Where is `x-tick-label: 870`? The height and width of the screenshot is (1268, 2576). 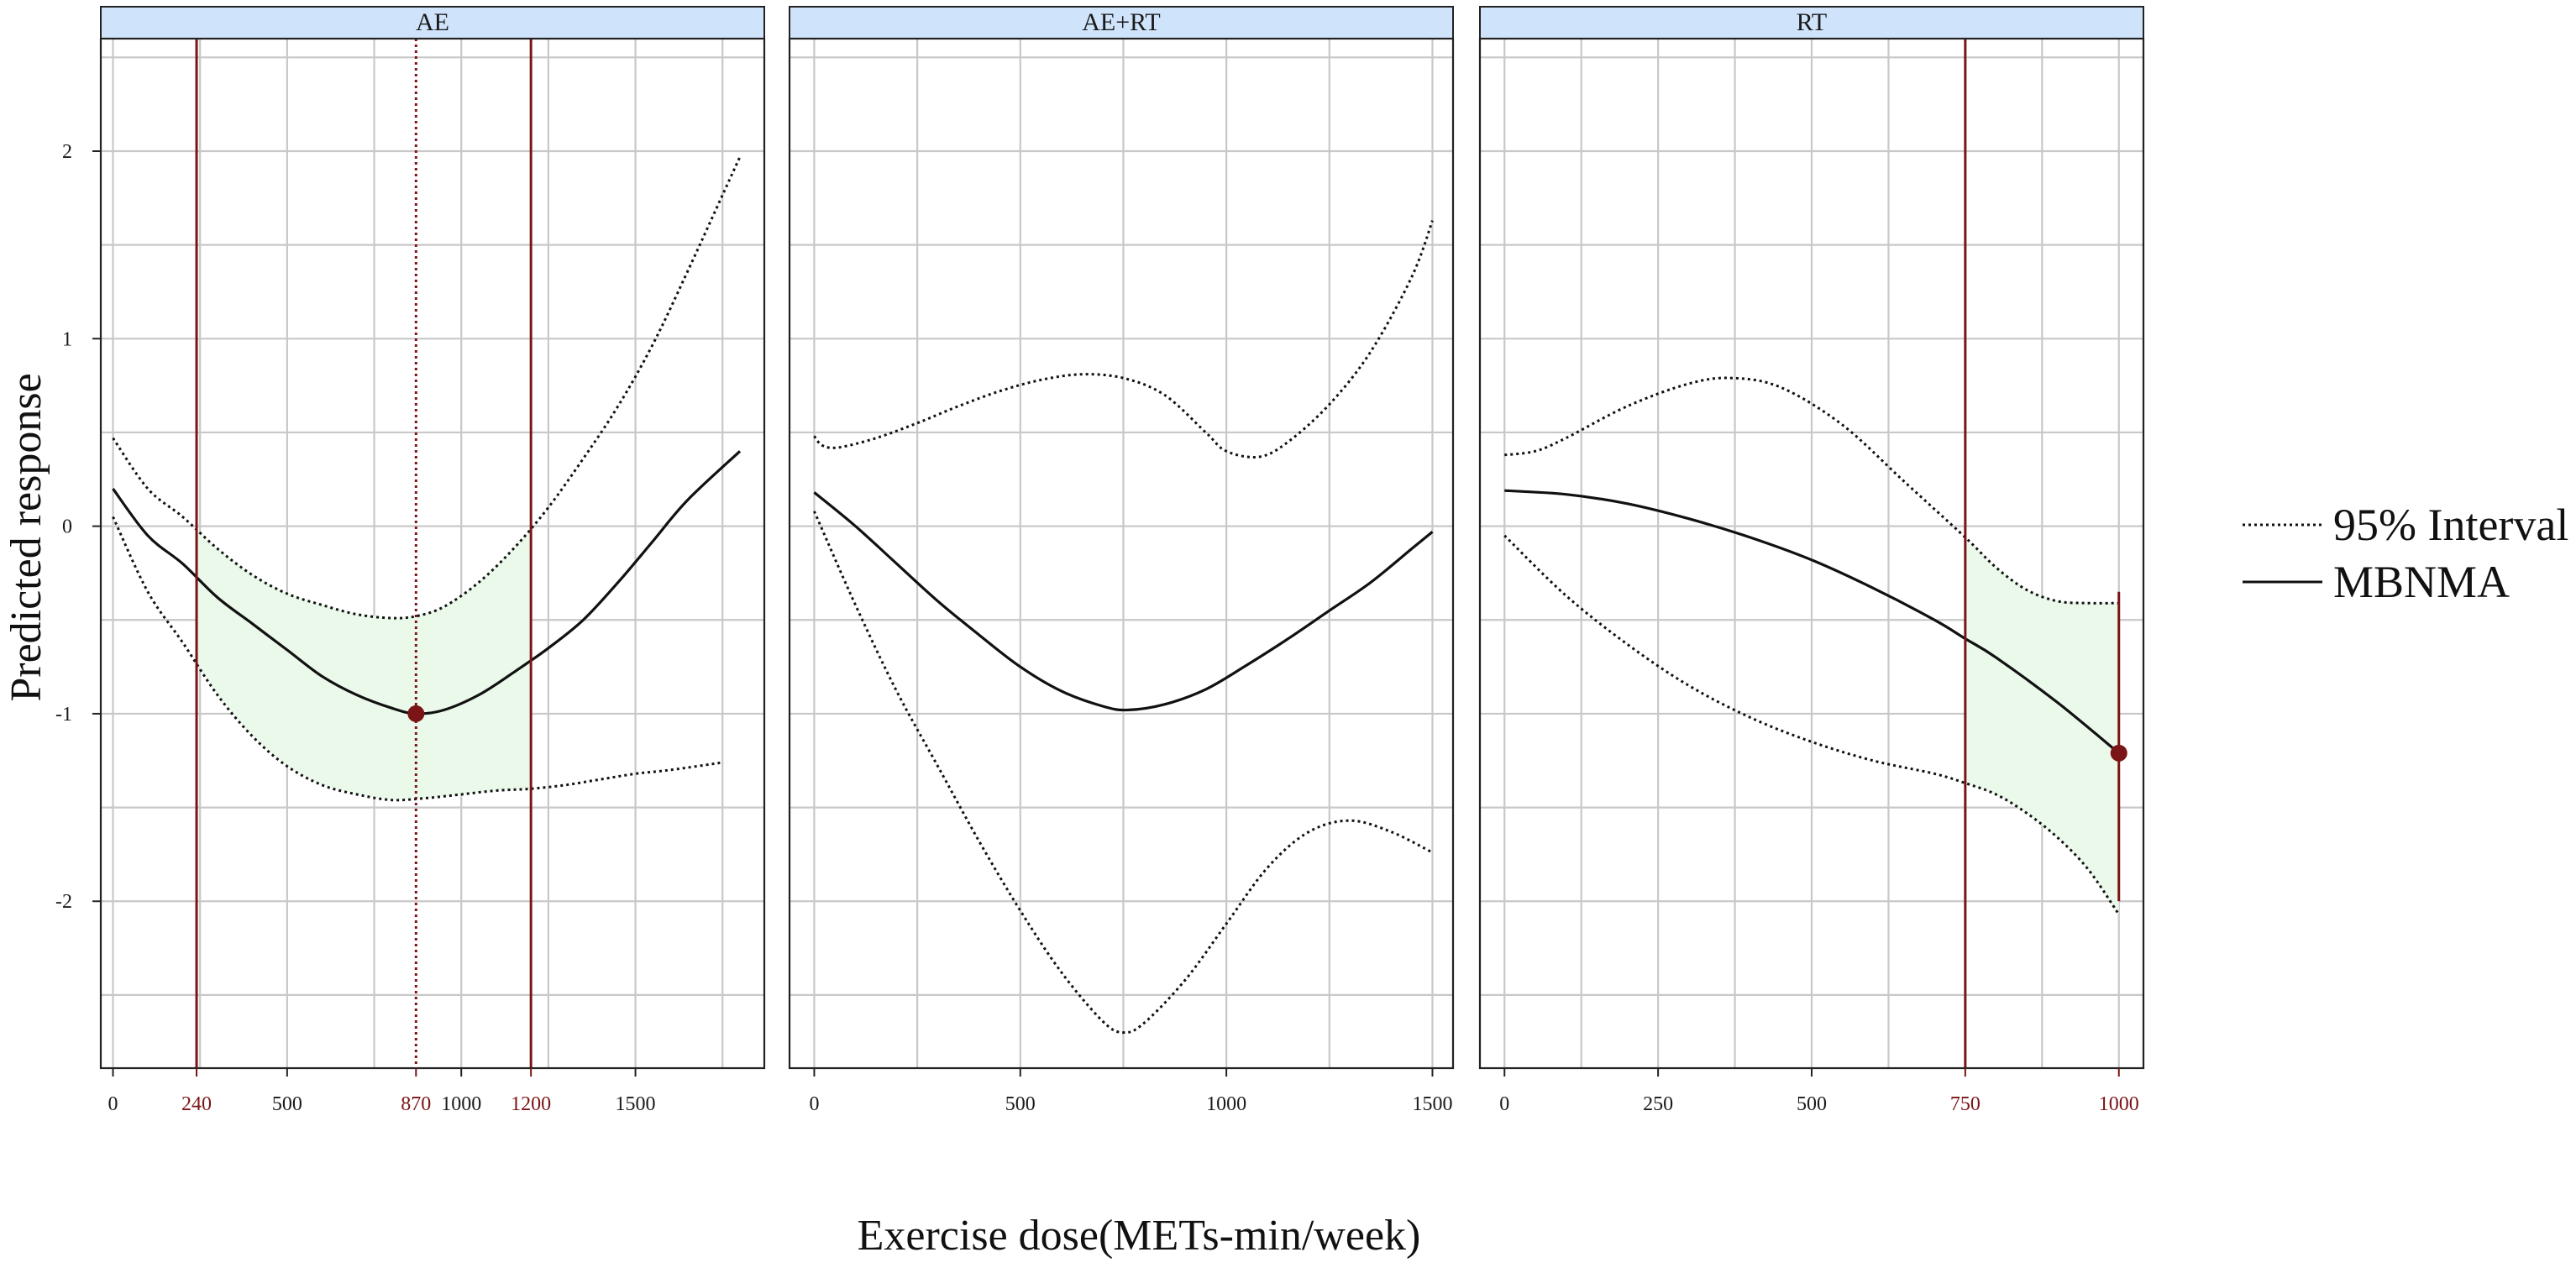
x-tick-label: 870 is located at coordinates (416, 1104).